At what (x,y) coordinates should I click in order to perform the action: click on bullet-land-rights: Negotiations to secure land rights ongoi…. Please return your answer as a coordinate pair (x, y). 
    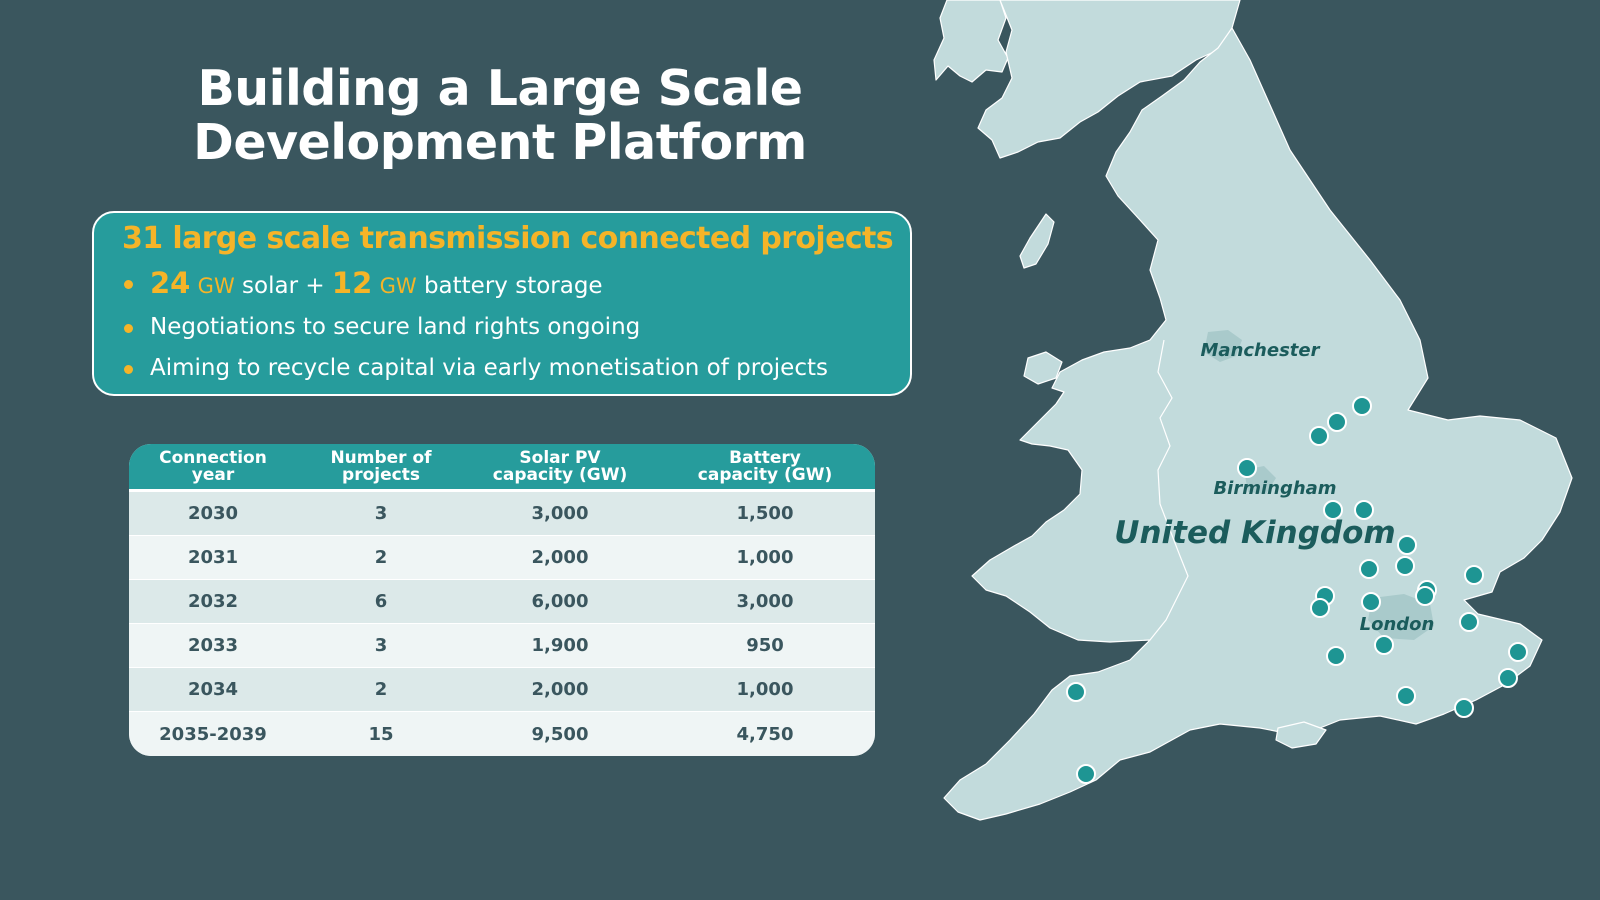
    Looking at the image, I should click on (502, 327).